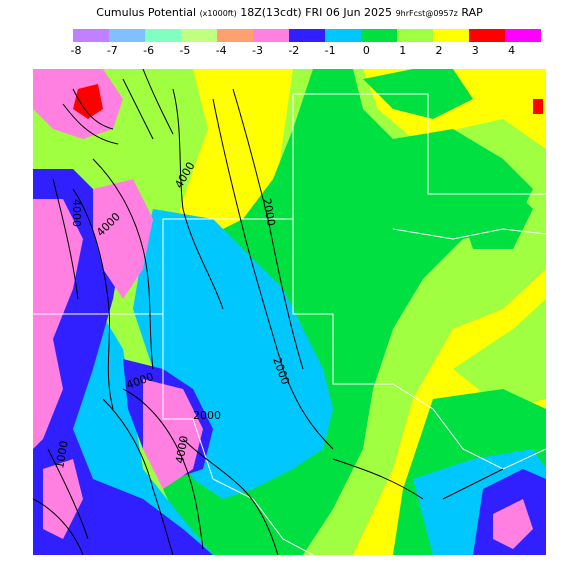 The height and width of the screenshot is (579, 579). Describe the element at coordinates (257, 50) in the screenshot. I see `legend-tick-label: -3` at that location.